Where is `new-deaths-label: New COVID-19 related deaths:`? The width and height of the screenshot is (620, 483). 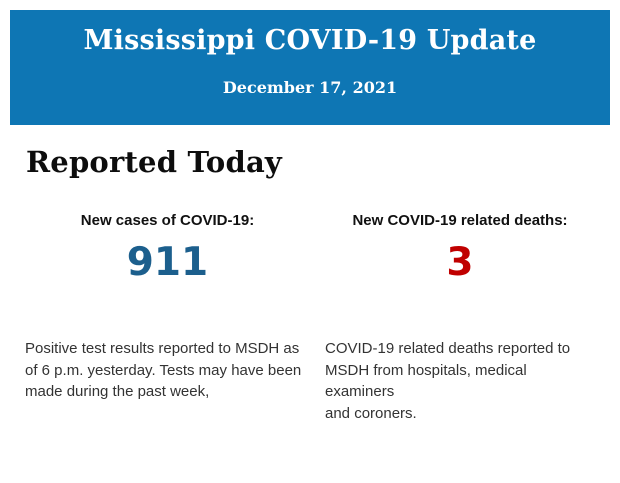 new-deaths-label: New COVID-19 related deaths: is located at coordinates (460, 220).